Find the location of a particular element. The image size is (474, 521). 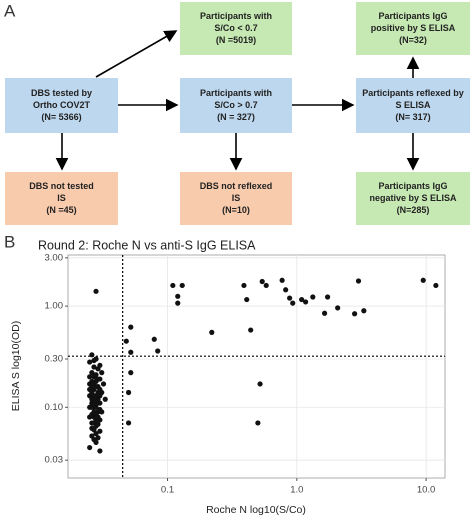

x-axis-label: Roche N log10(S/Co) is located at coordinates (256, 510).